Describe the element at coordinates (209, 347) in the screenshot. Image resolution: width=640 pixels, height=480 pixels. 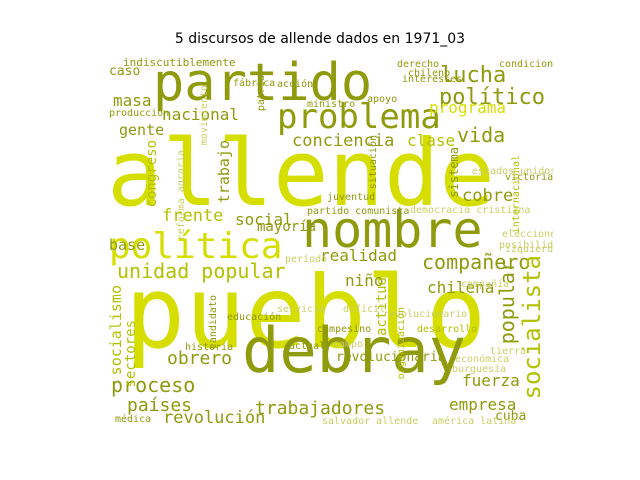
I see `cloud-word-historia: historia` at that location.